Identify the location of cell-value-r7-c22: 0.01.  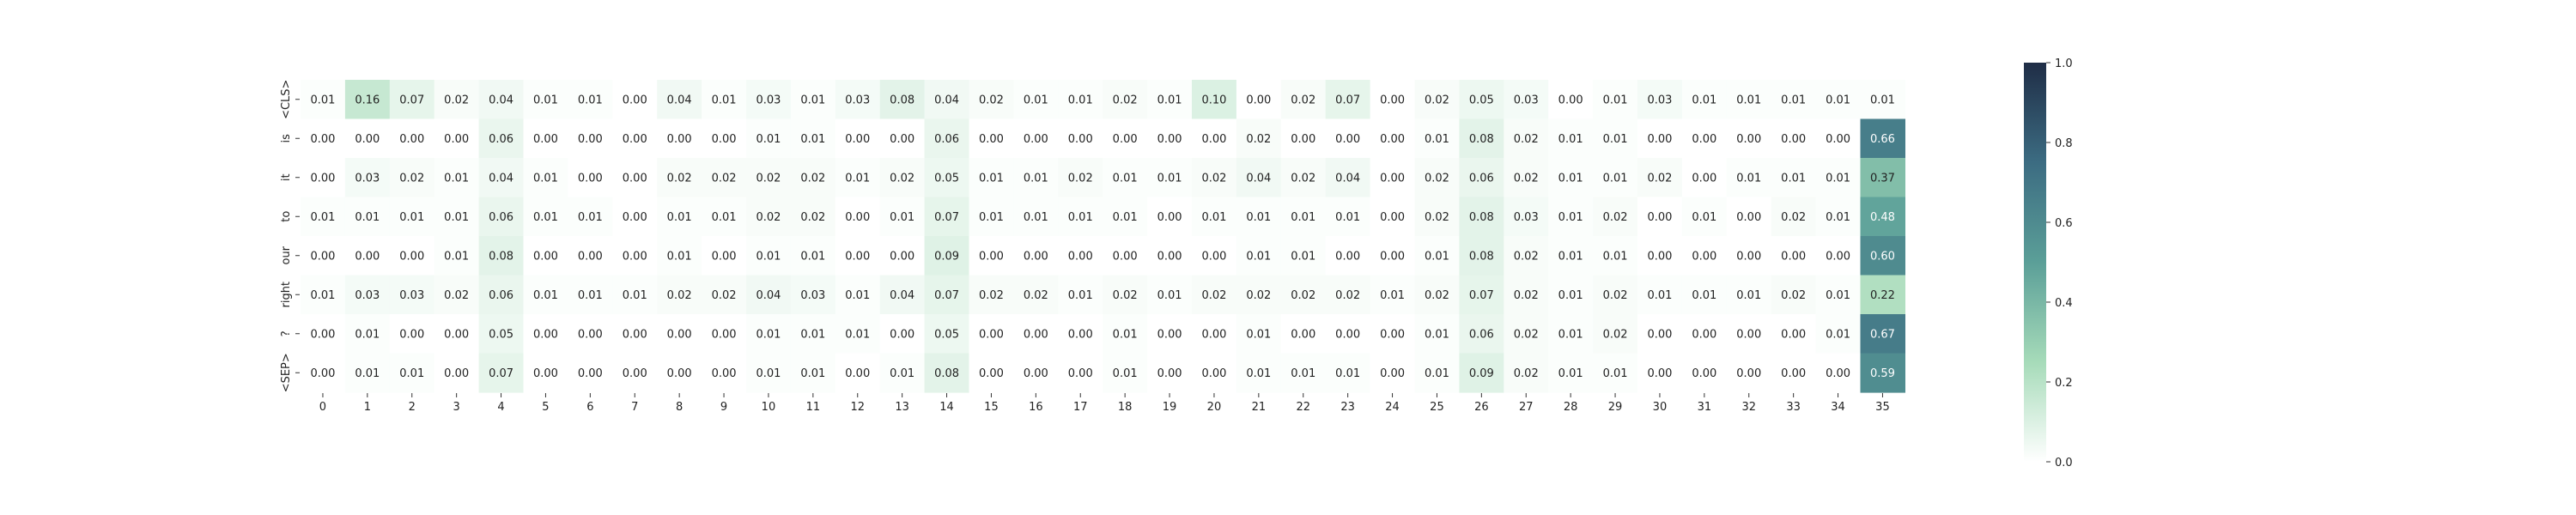
(1303, 373).